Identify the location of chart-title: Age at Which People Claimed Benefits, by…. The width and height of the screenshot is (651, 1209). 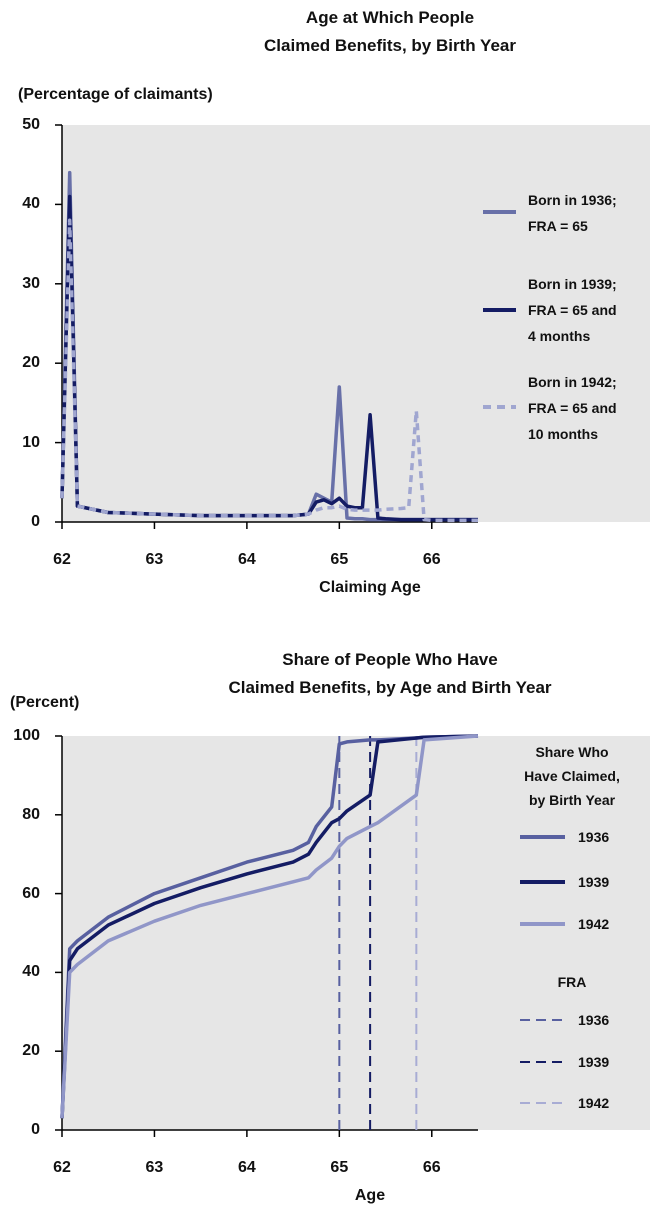
(390, 31).